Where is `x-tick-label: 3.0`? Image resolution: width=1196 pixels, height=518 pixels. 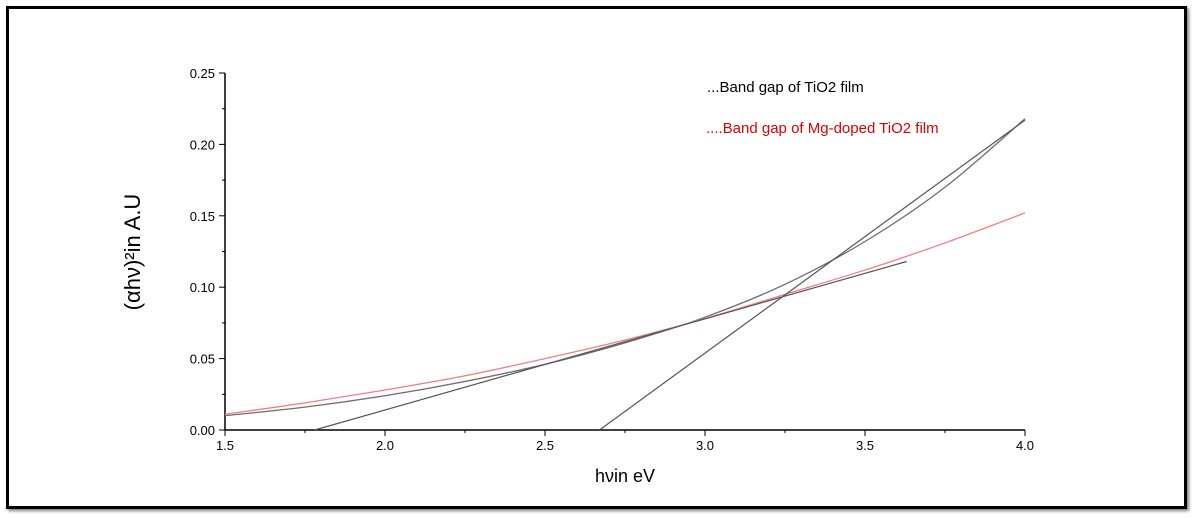 x-tick-label: 3.0 is located at coordinates (705, 445).